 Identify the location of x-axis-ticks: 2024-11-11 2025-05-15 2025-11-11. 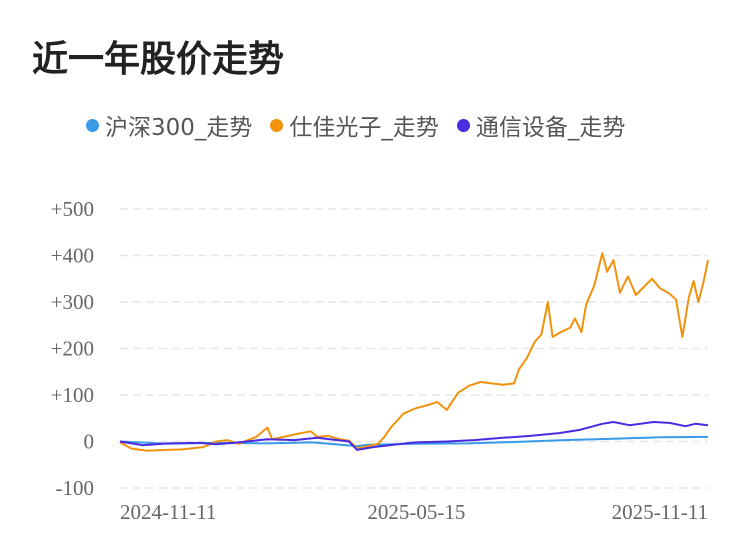
(414, 512).